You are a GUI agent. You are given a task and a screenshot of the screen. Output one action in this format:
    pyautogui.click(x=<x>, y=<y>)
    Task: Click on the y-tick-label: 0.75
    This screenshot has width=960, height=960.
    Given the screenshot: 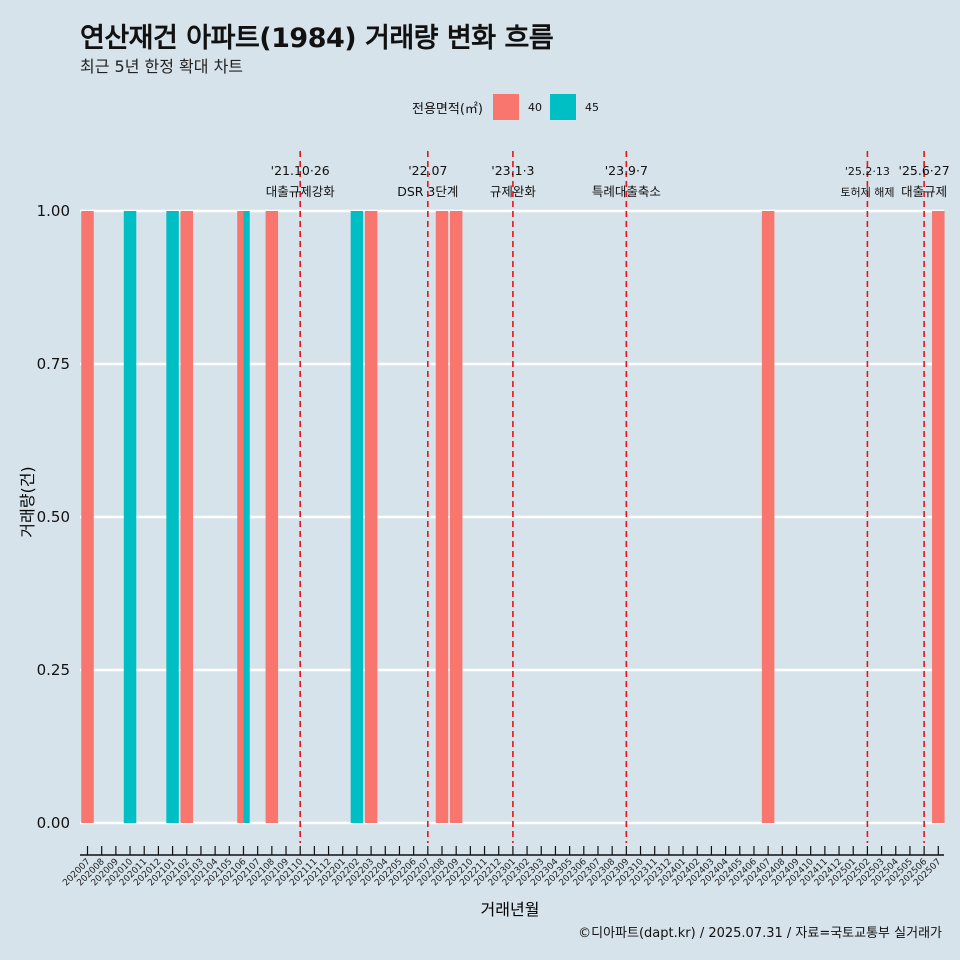 What is the action you would take?
    pyautogui.click(x=53, y=364)
    